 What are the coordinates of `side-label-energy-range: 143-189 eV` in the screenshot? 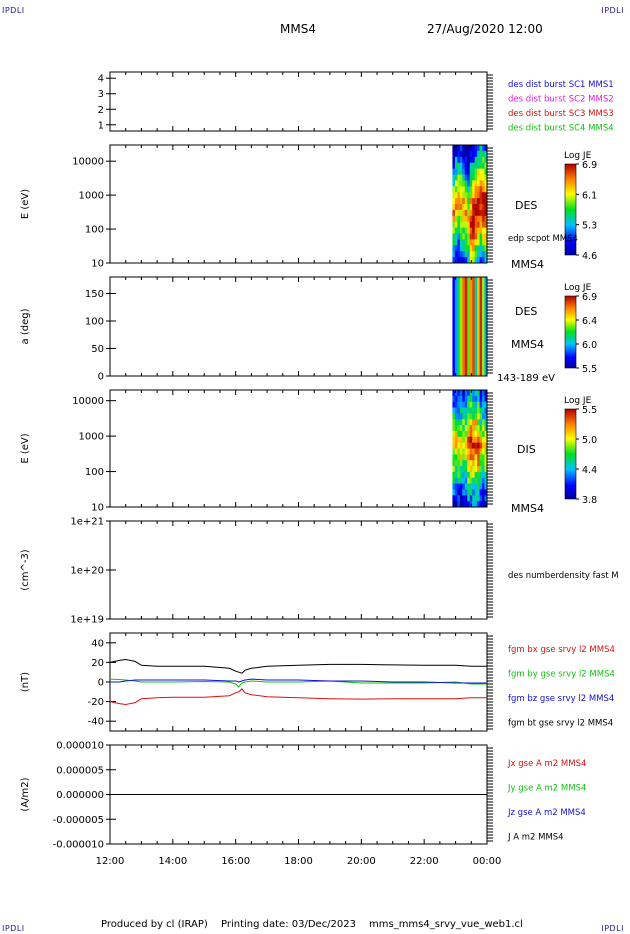 It's located at (526, 378).